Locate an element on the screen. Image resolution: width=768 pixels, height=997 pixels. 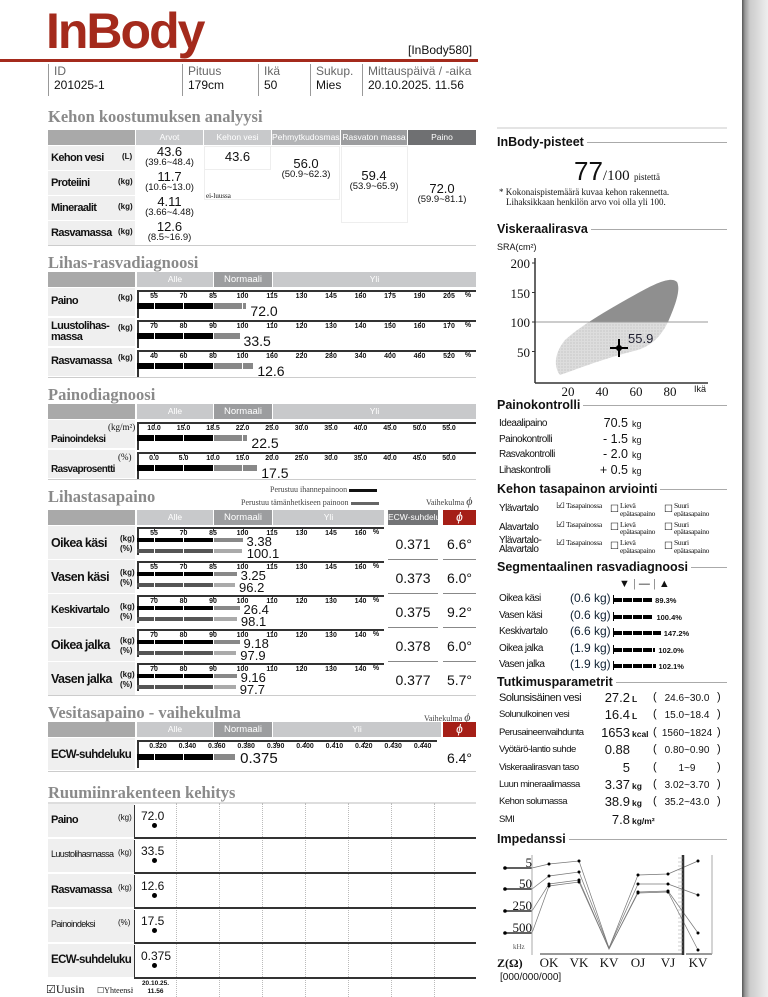
muscle-fat-title: Lihas-rasvadiagnoosi is located at coordinates (123, 262).